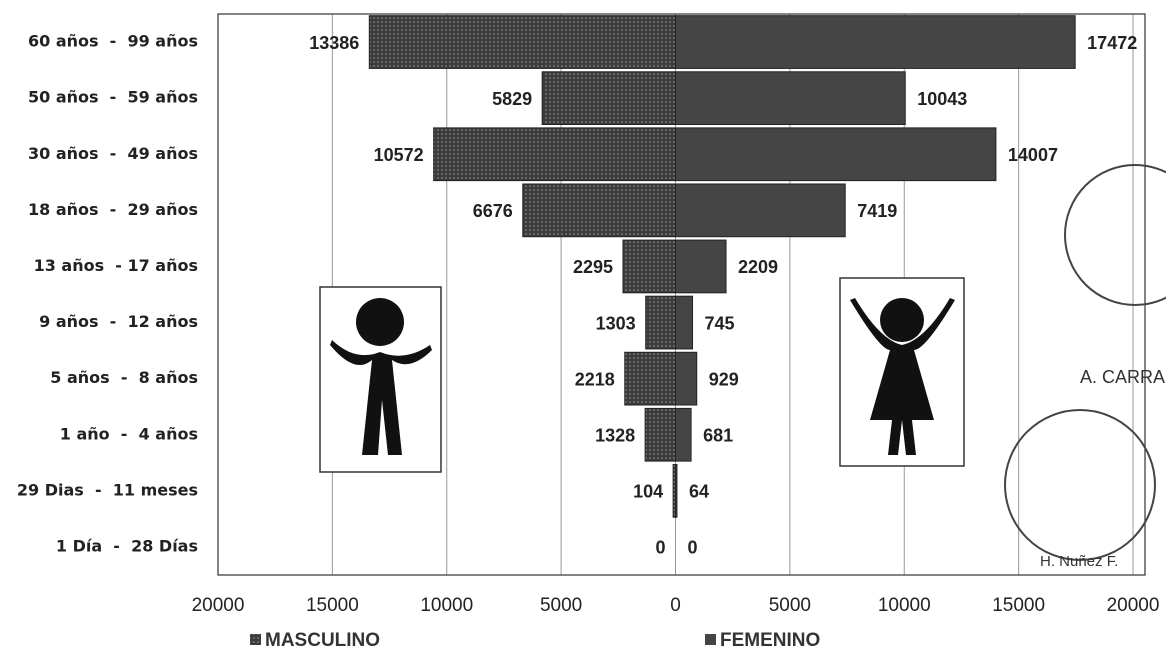 This screenshot has width=1166, height=656. What do you see at coordinates (675, 605) in the screenshot?
I see `x-tick-label: 0` at bounding box center [675, 605].